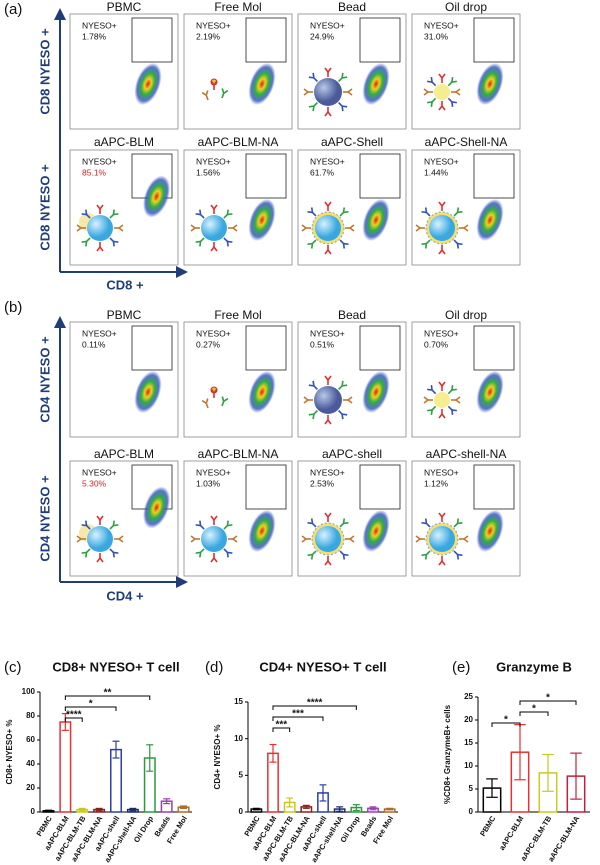 The height and width of the screenshot is (865, 600). I want to click on y-tick-label: 0, so click(471, 811).